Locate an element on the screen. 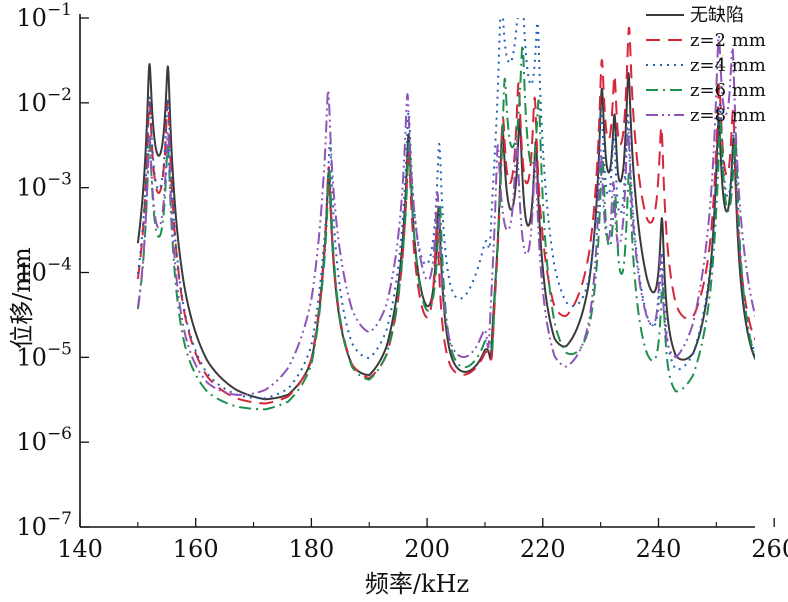 This screenshot has height=602, width=788. x-tick-label: 260 is located at coordinates (769, 549).